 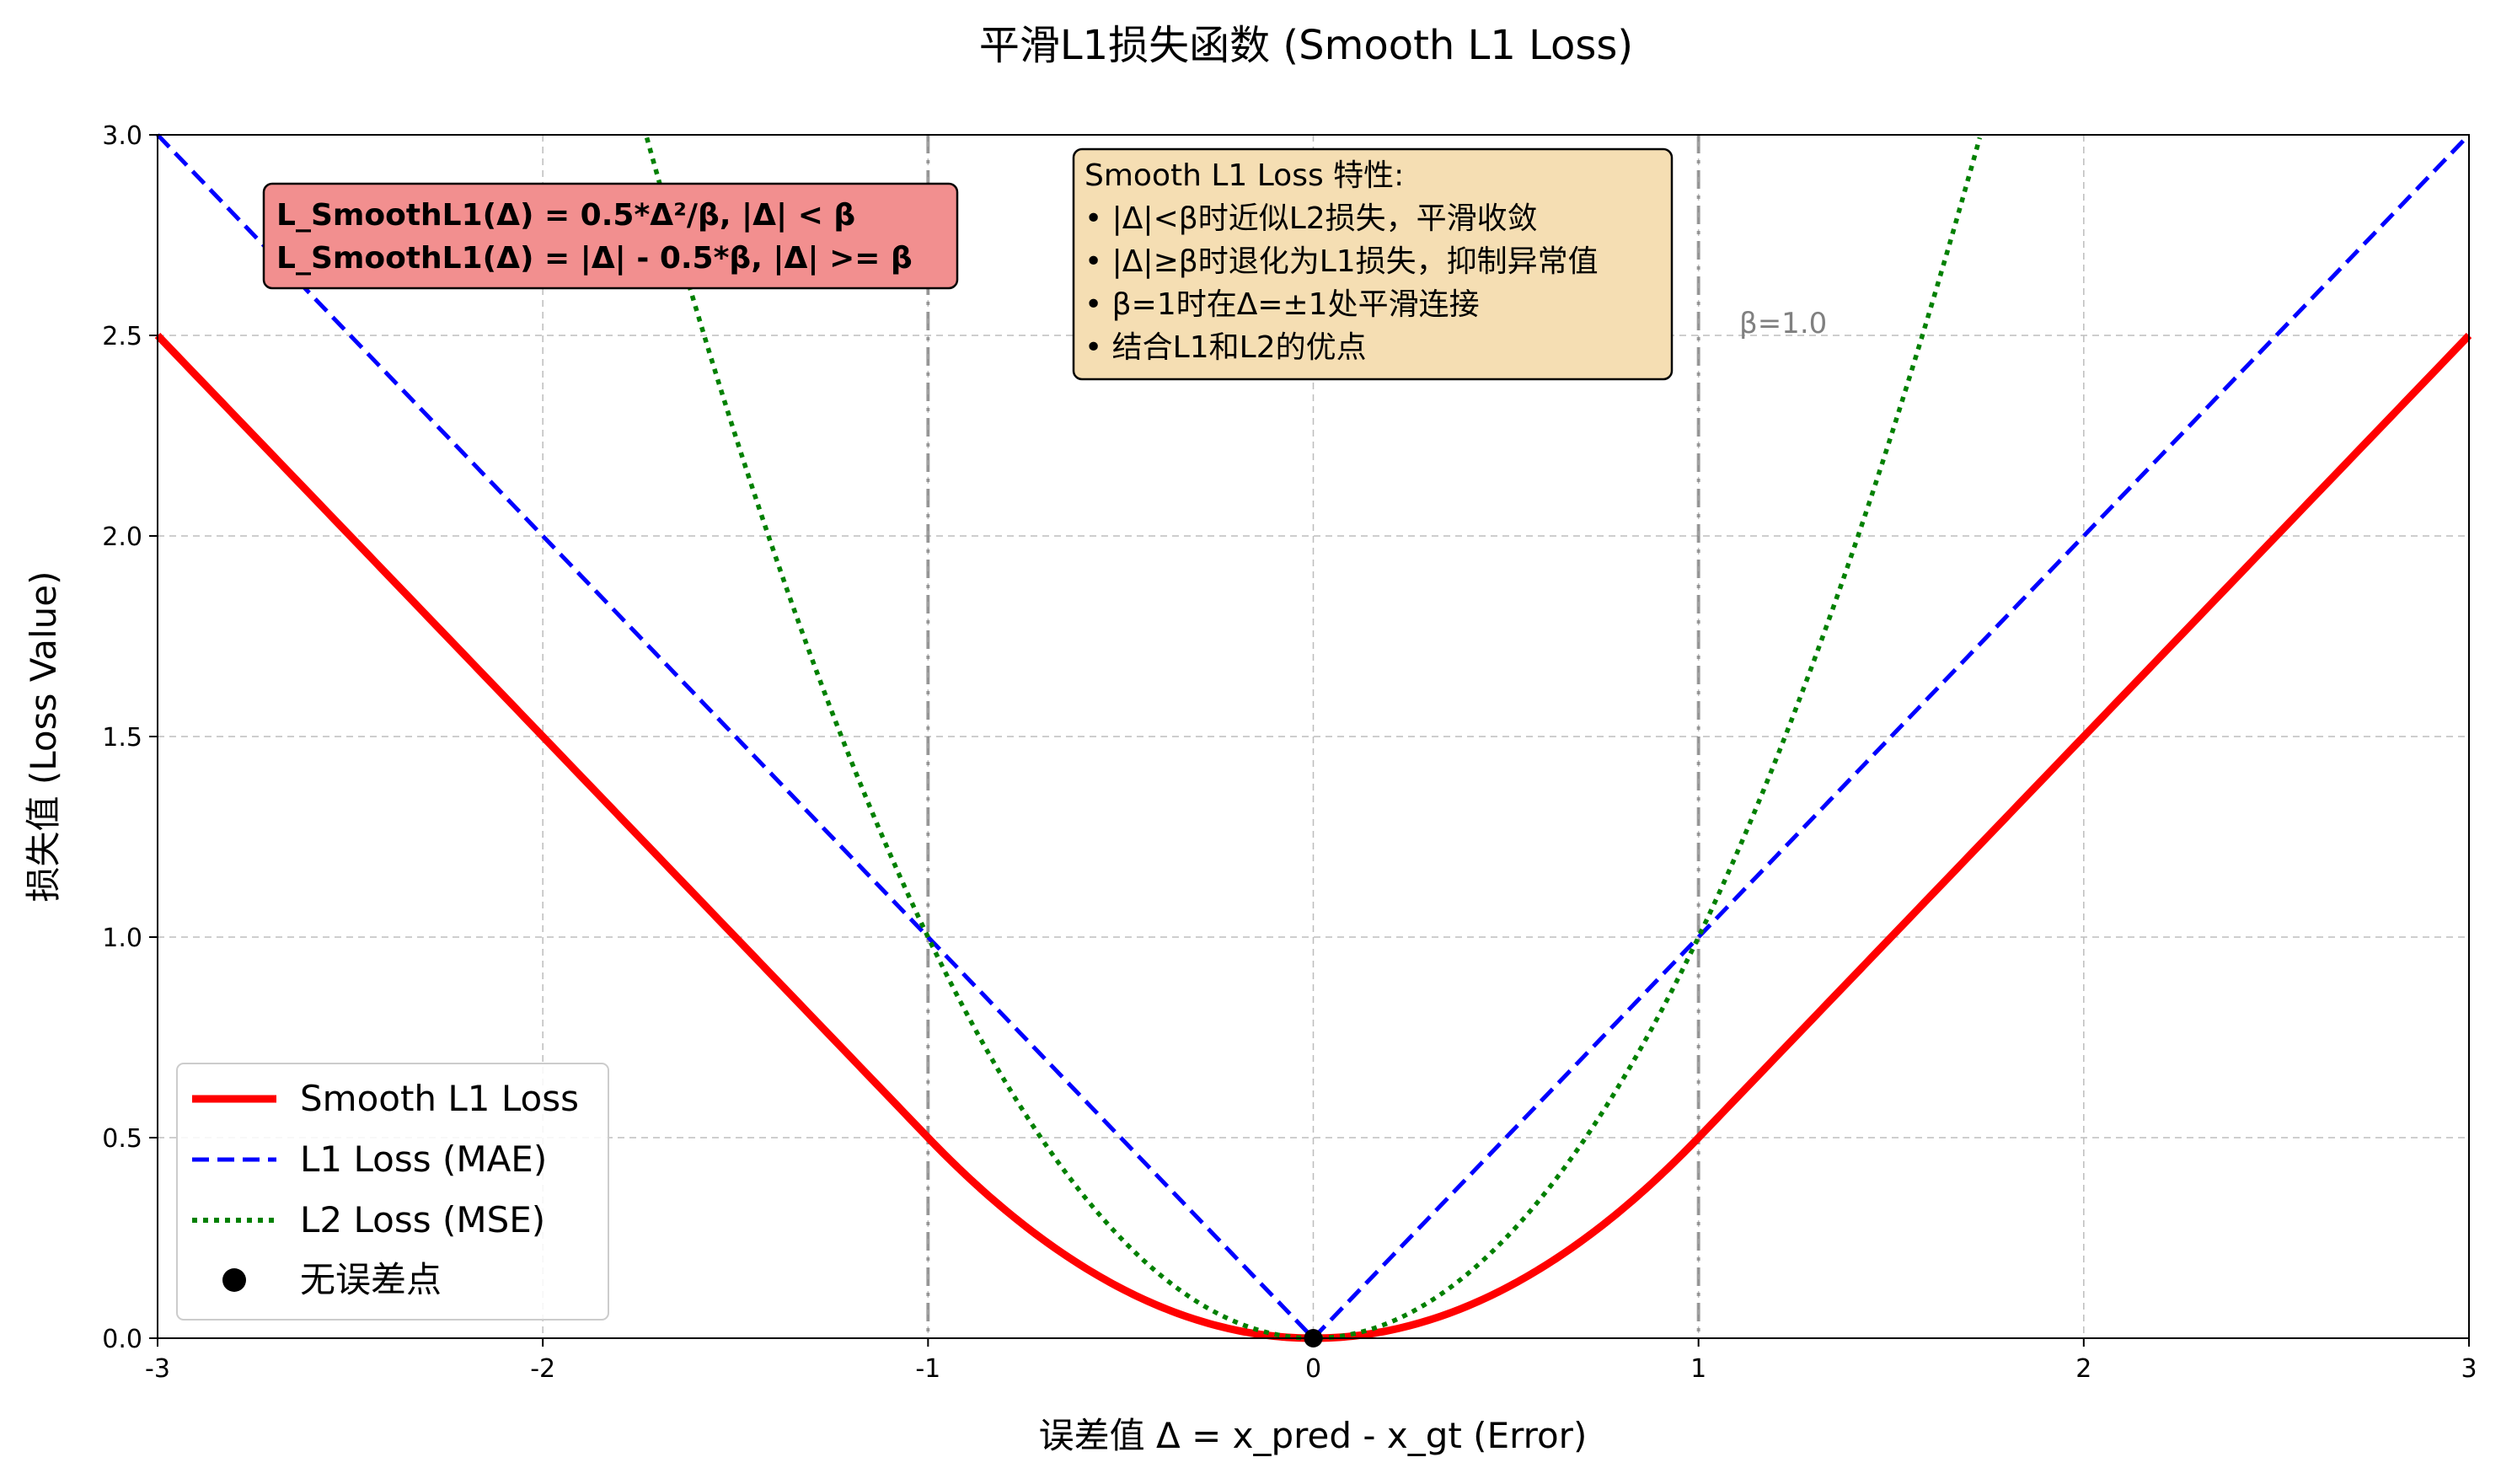 I want to click on properties-line-2: • |Δ|<β时近似L2损失，平滑收敛, so click(x=1311, y=218).